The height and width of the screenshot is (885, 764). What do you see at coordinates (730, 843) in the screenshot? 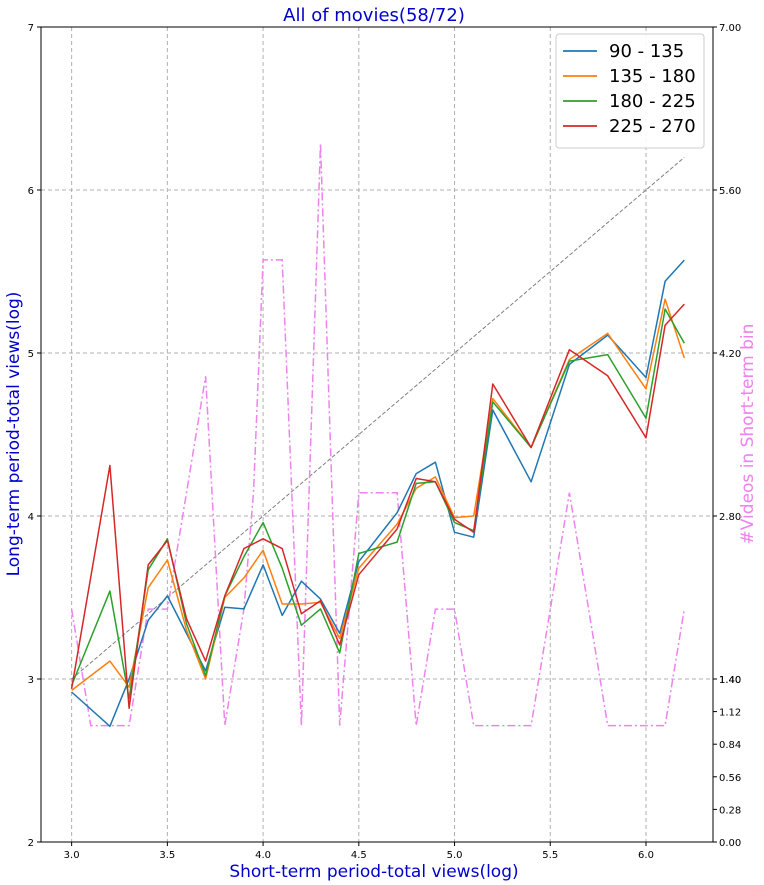
I see `y2-tick-label: 0.00` at bounding box center [730, 843].